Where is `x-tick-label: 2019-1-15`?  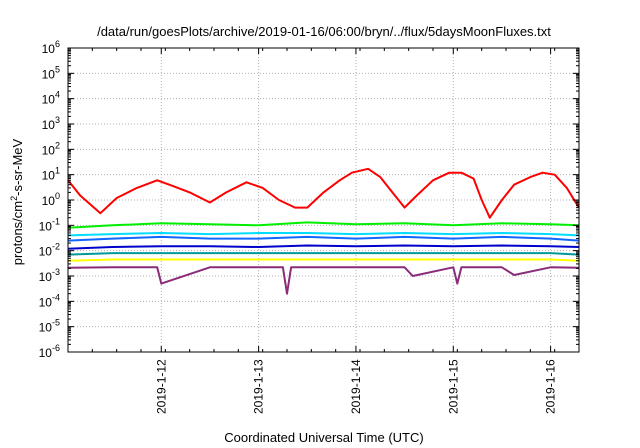 x-tick-label: 2019-1-15 is located at coordinates (453, 386).